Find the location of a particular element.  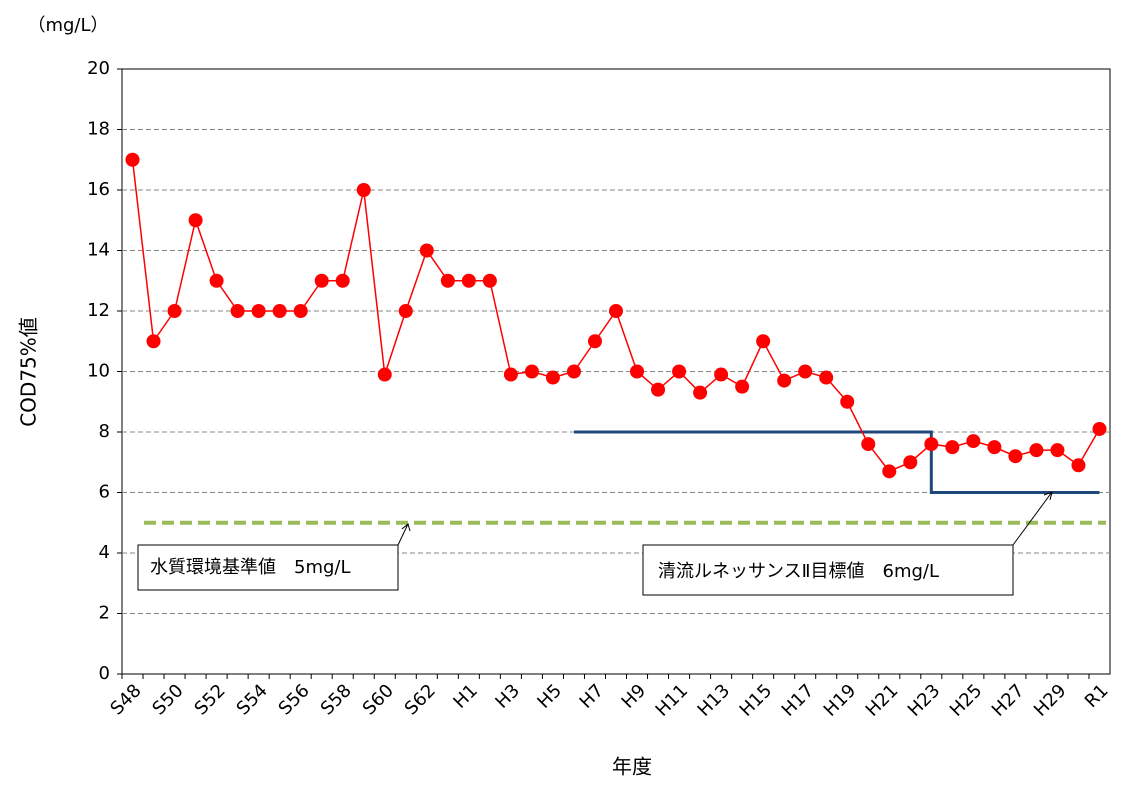

x-tick-label: S48 is located at coordinates (125, 699).